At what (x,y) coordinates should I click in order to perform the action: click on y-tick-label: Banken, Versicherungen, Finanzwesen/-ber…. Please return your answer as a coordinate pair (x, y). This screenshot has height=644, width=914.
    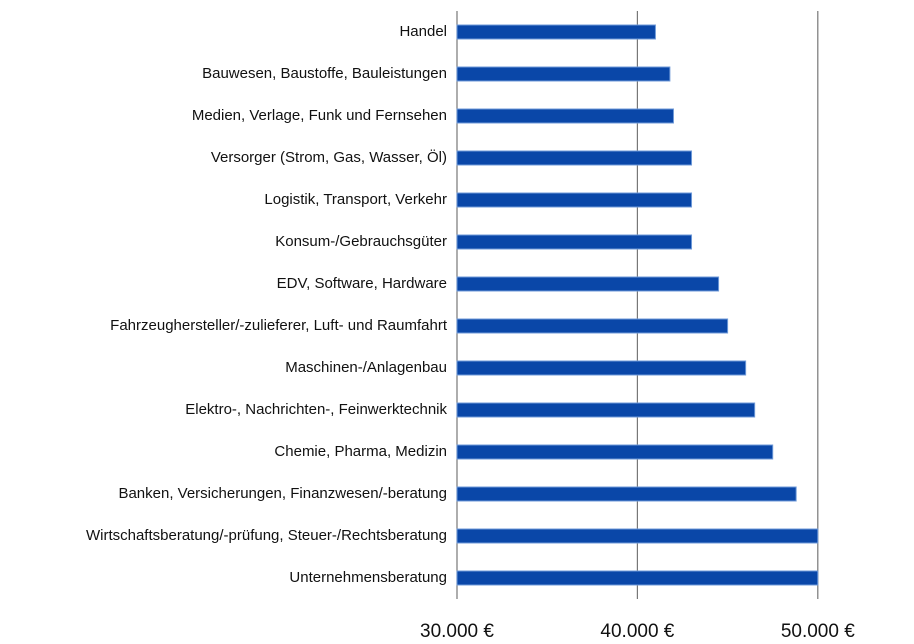
    Looking at the image, I should click on (282, 493).